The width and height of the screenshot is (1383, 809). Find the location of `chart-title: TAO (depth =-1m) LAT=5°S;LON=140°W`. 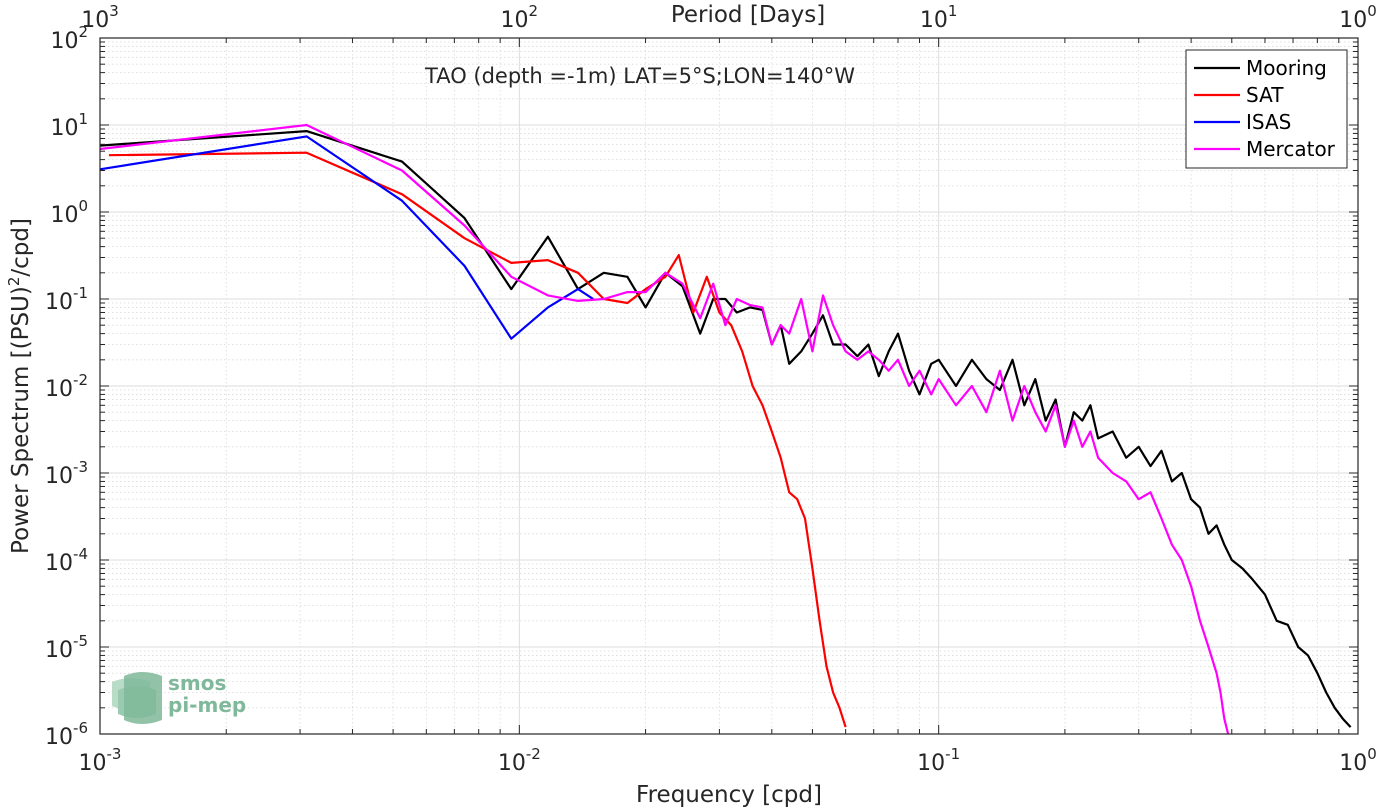

chart-title: TAO (depth =-1m) LAT=5°S;LON=140°W is located at coordinates (639, 76).